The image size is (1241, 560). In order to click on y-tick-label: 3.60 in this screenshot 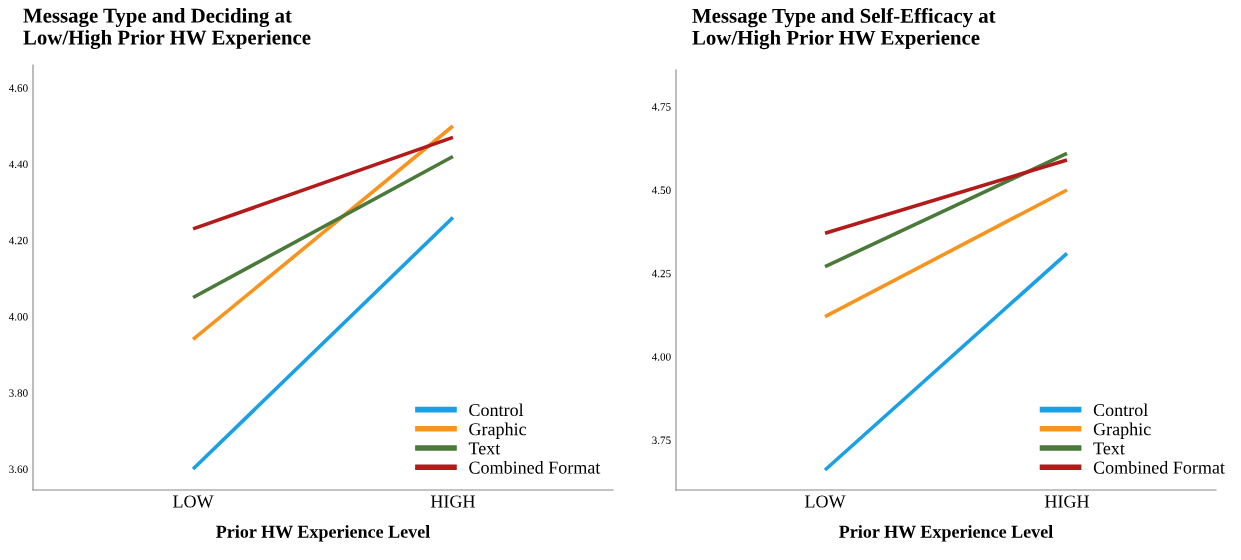, I will do `click(18, 469)`.